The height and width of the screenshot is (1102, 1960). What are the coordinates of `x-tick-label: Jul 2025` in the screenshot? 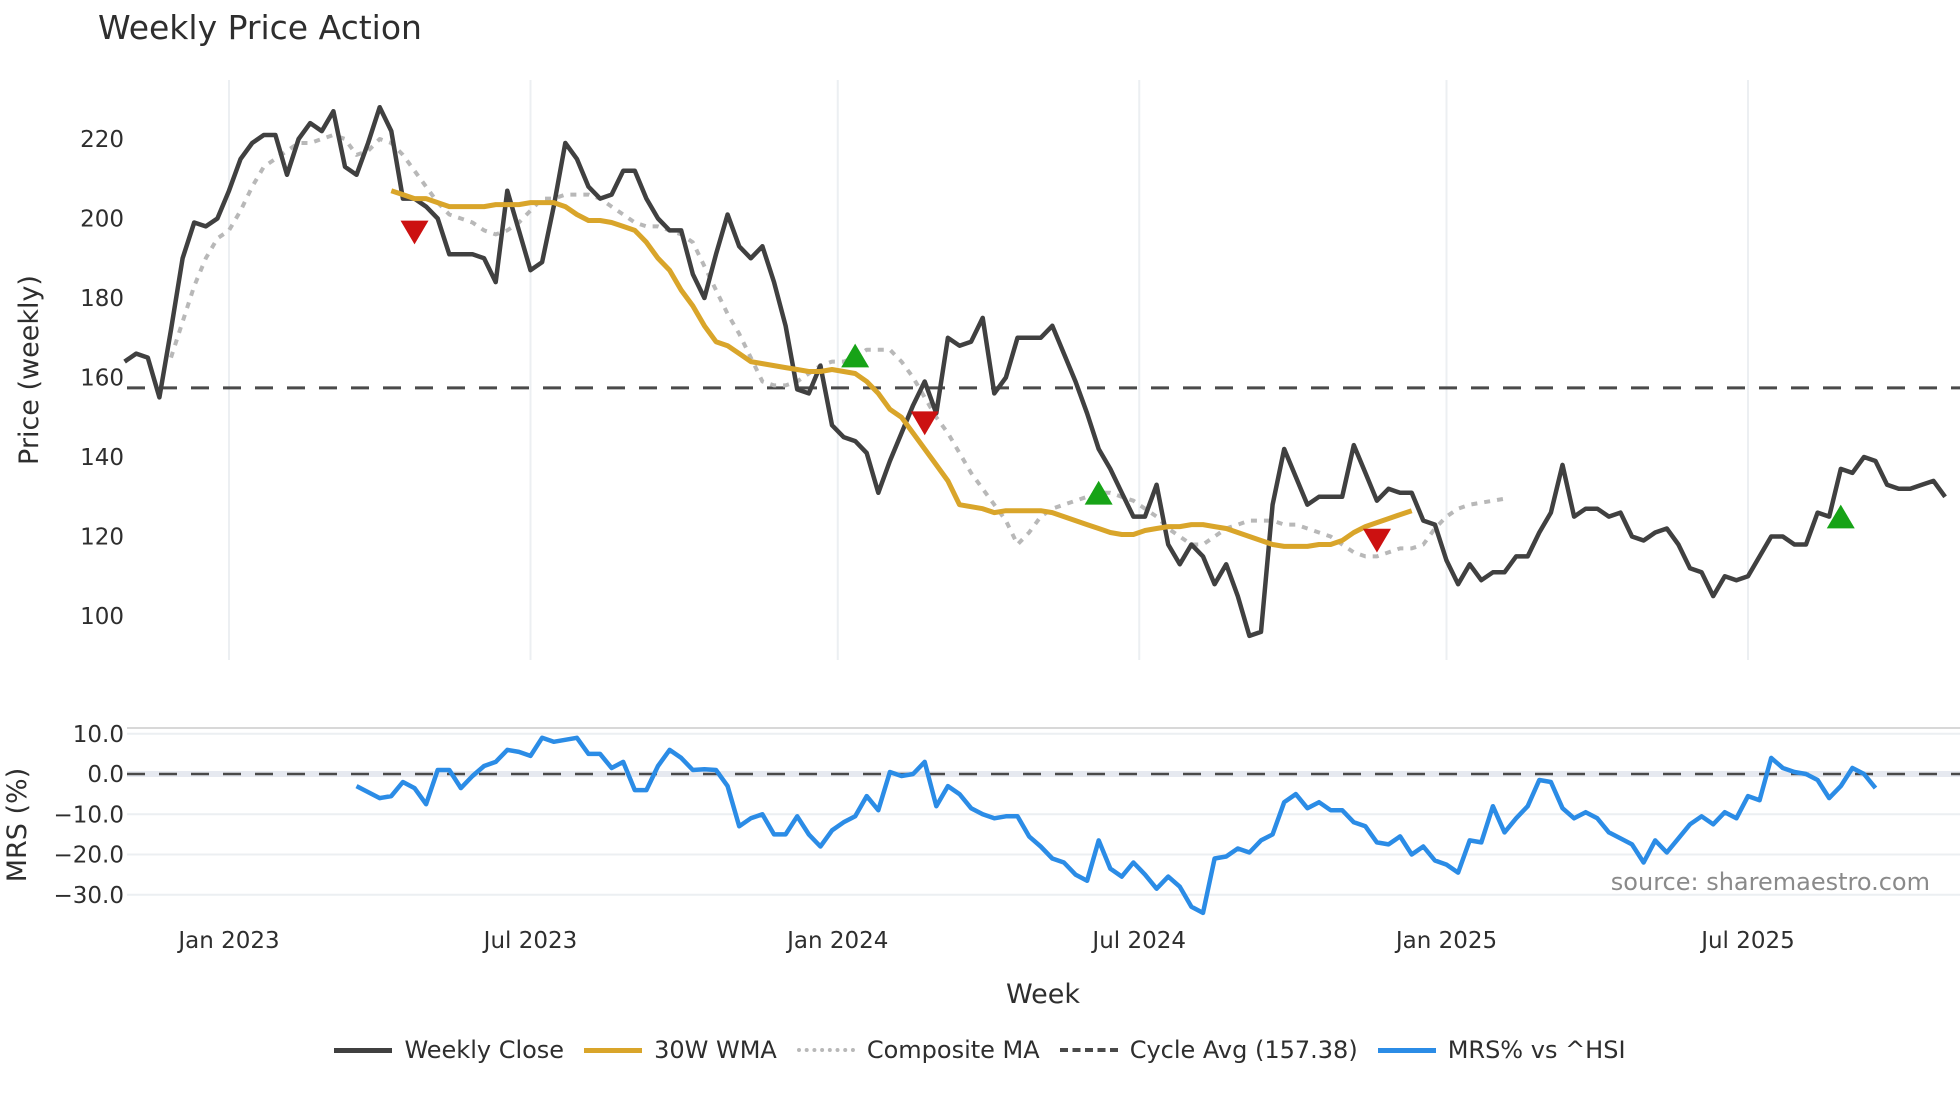 It's located at (1747, 941).